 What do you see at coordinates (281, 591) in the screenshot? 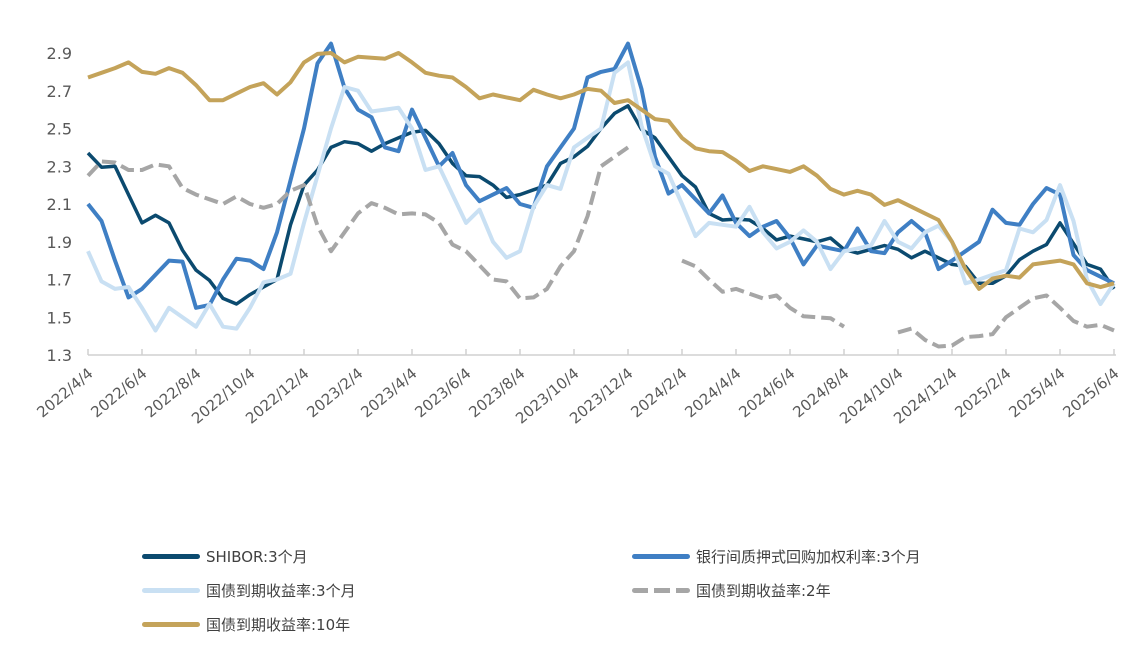
I see `legend-label: 国债到期收益率:3个月` at bounding box center [281, 591].